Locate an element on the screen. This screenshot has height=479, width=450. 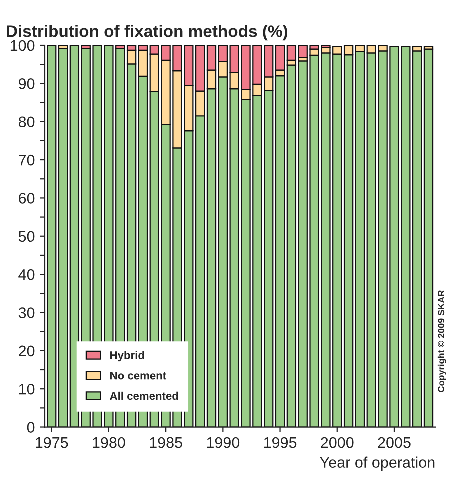
y-tick-label: 20 is located at coordinates (27, 351).